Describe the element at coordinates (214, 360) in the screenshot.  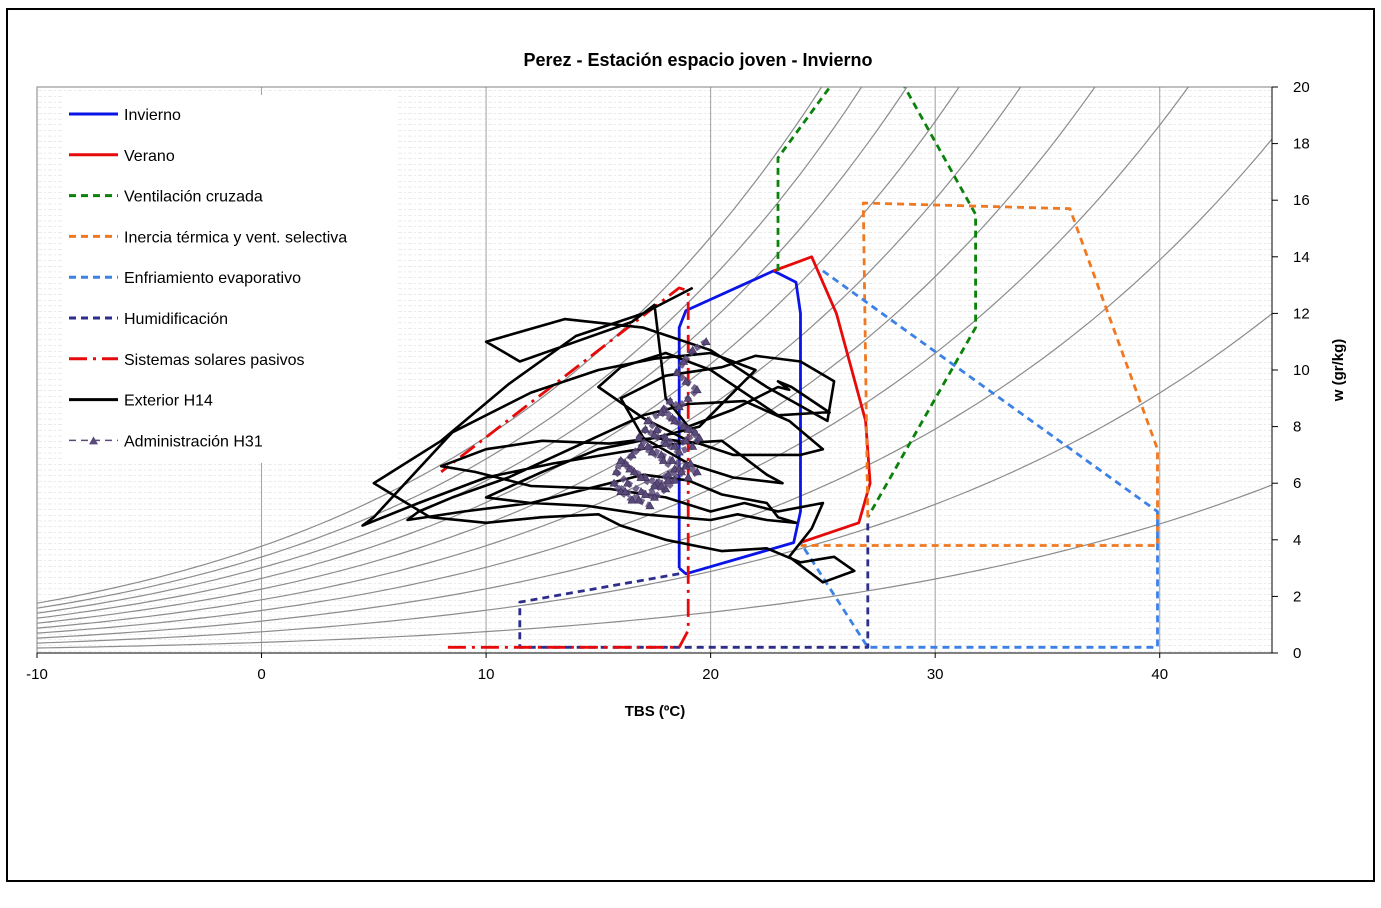
I see `legend-label-sistemas-solares-pasivos: Sistemas solares pasivos` at that location.